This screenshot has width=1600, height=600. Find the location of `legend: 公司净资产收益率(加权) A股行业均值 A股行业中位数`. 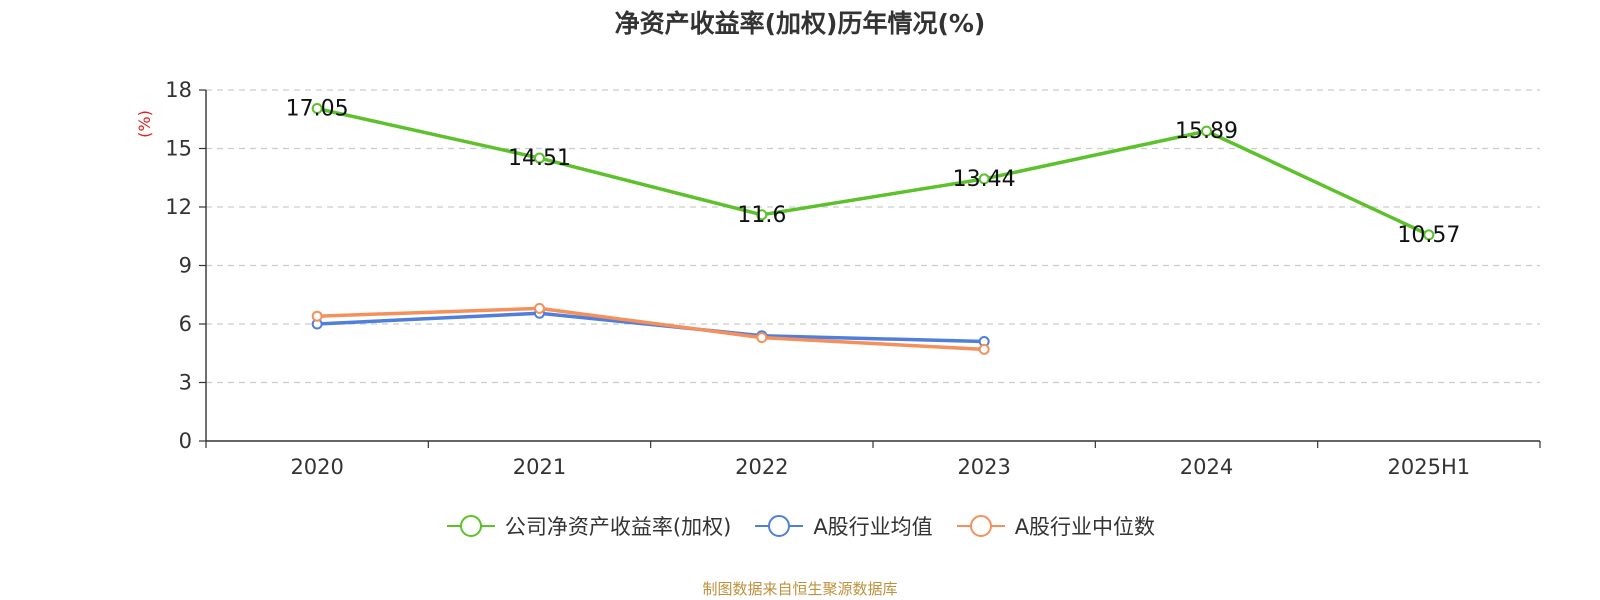

legend: 公司净资产收益率(加权) A股行业均值 A股行业中位数 is located at coordinates (800, 526).